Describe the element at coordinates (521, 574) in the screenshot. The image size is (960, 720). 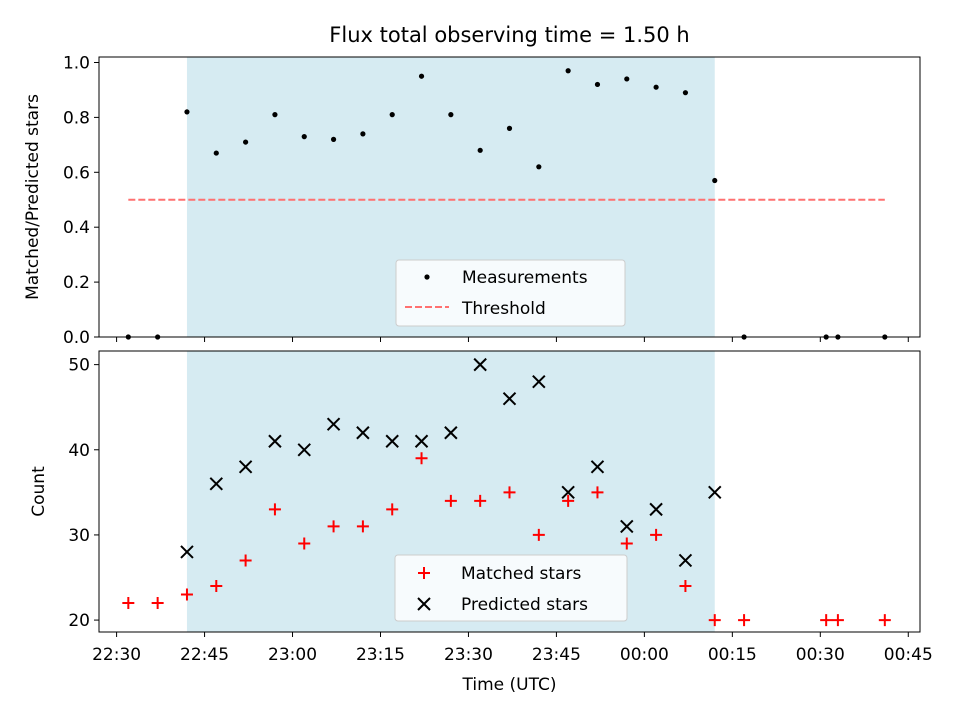
I see `legend-matched-label: Matched stars` at that location.